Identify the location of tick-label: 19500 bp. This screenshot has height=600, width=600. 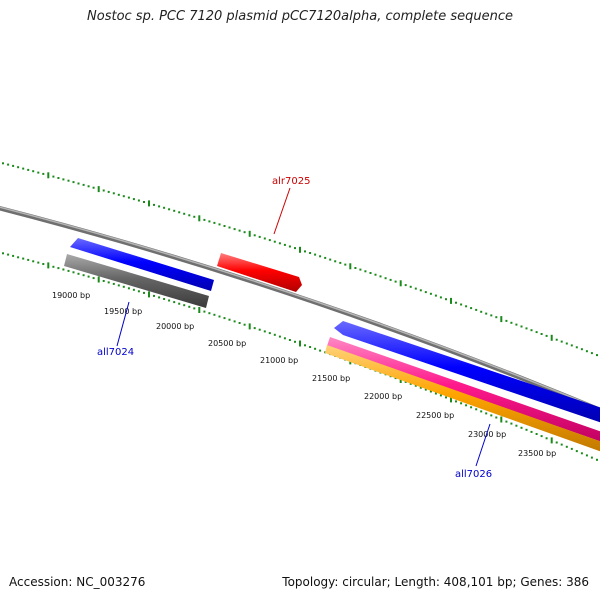
(123, 311).